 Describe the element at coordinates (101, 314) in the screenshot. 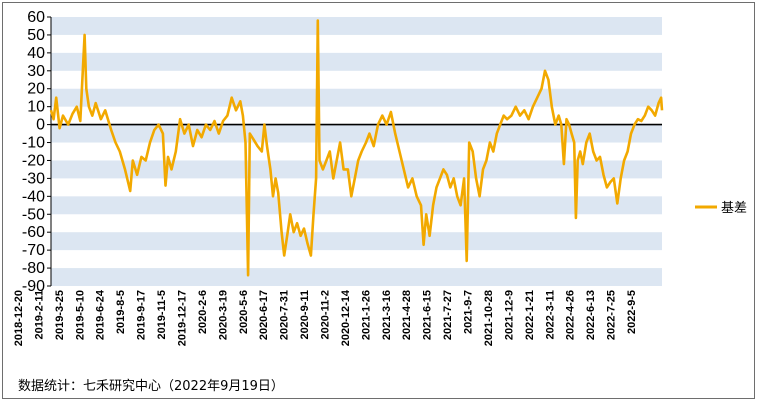

I see `x-tick-label: 2019-6-24` at that location.